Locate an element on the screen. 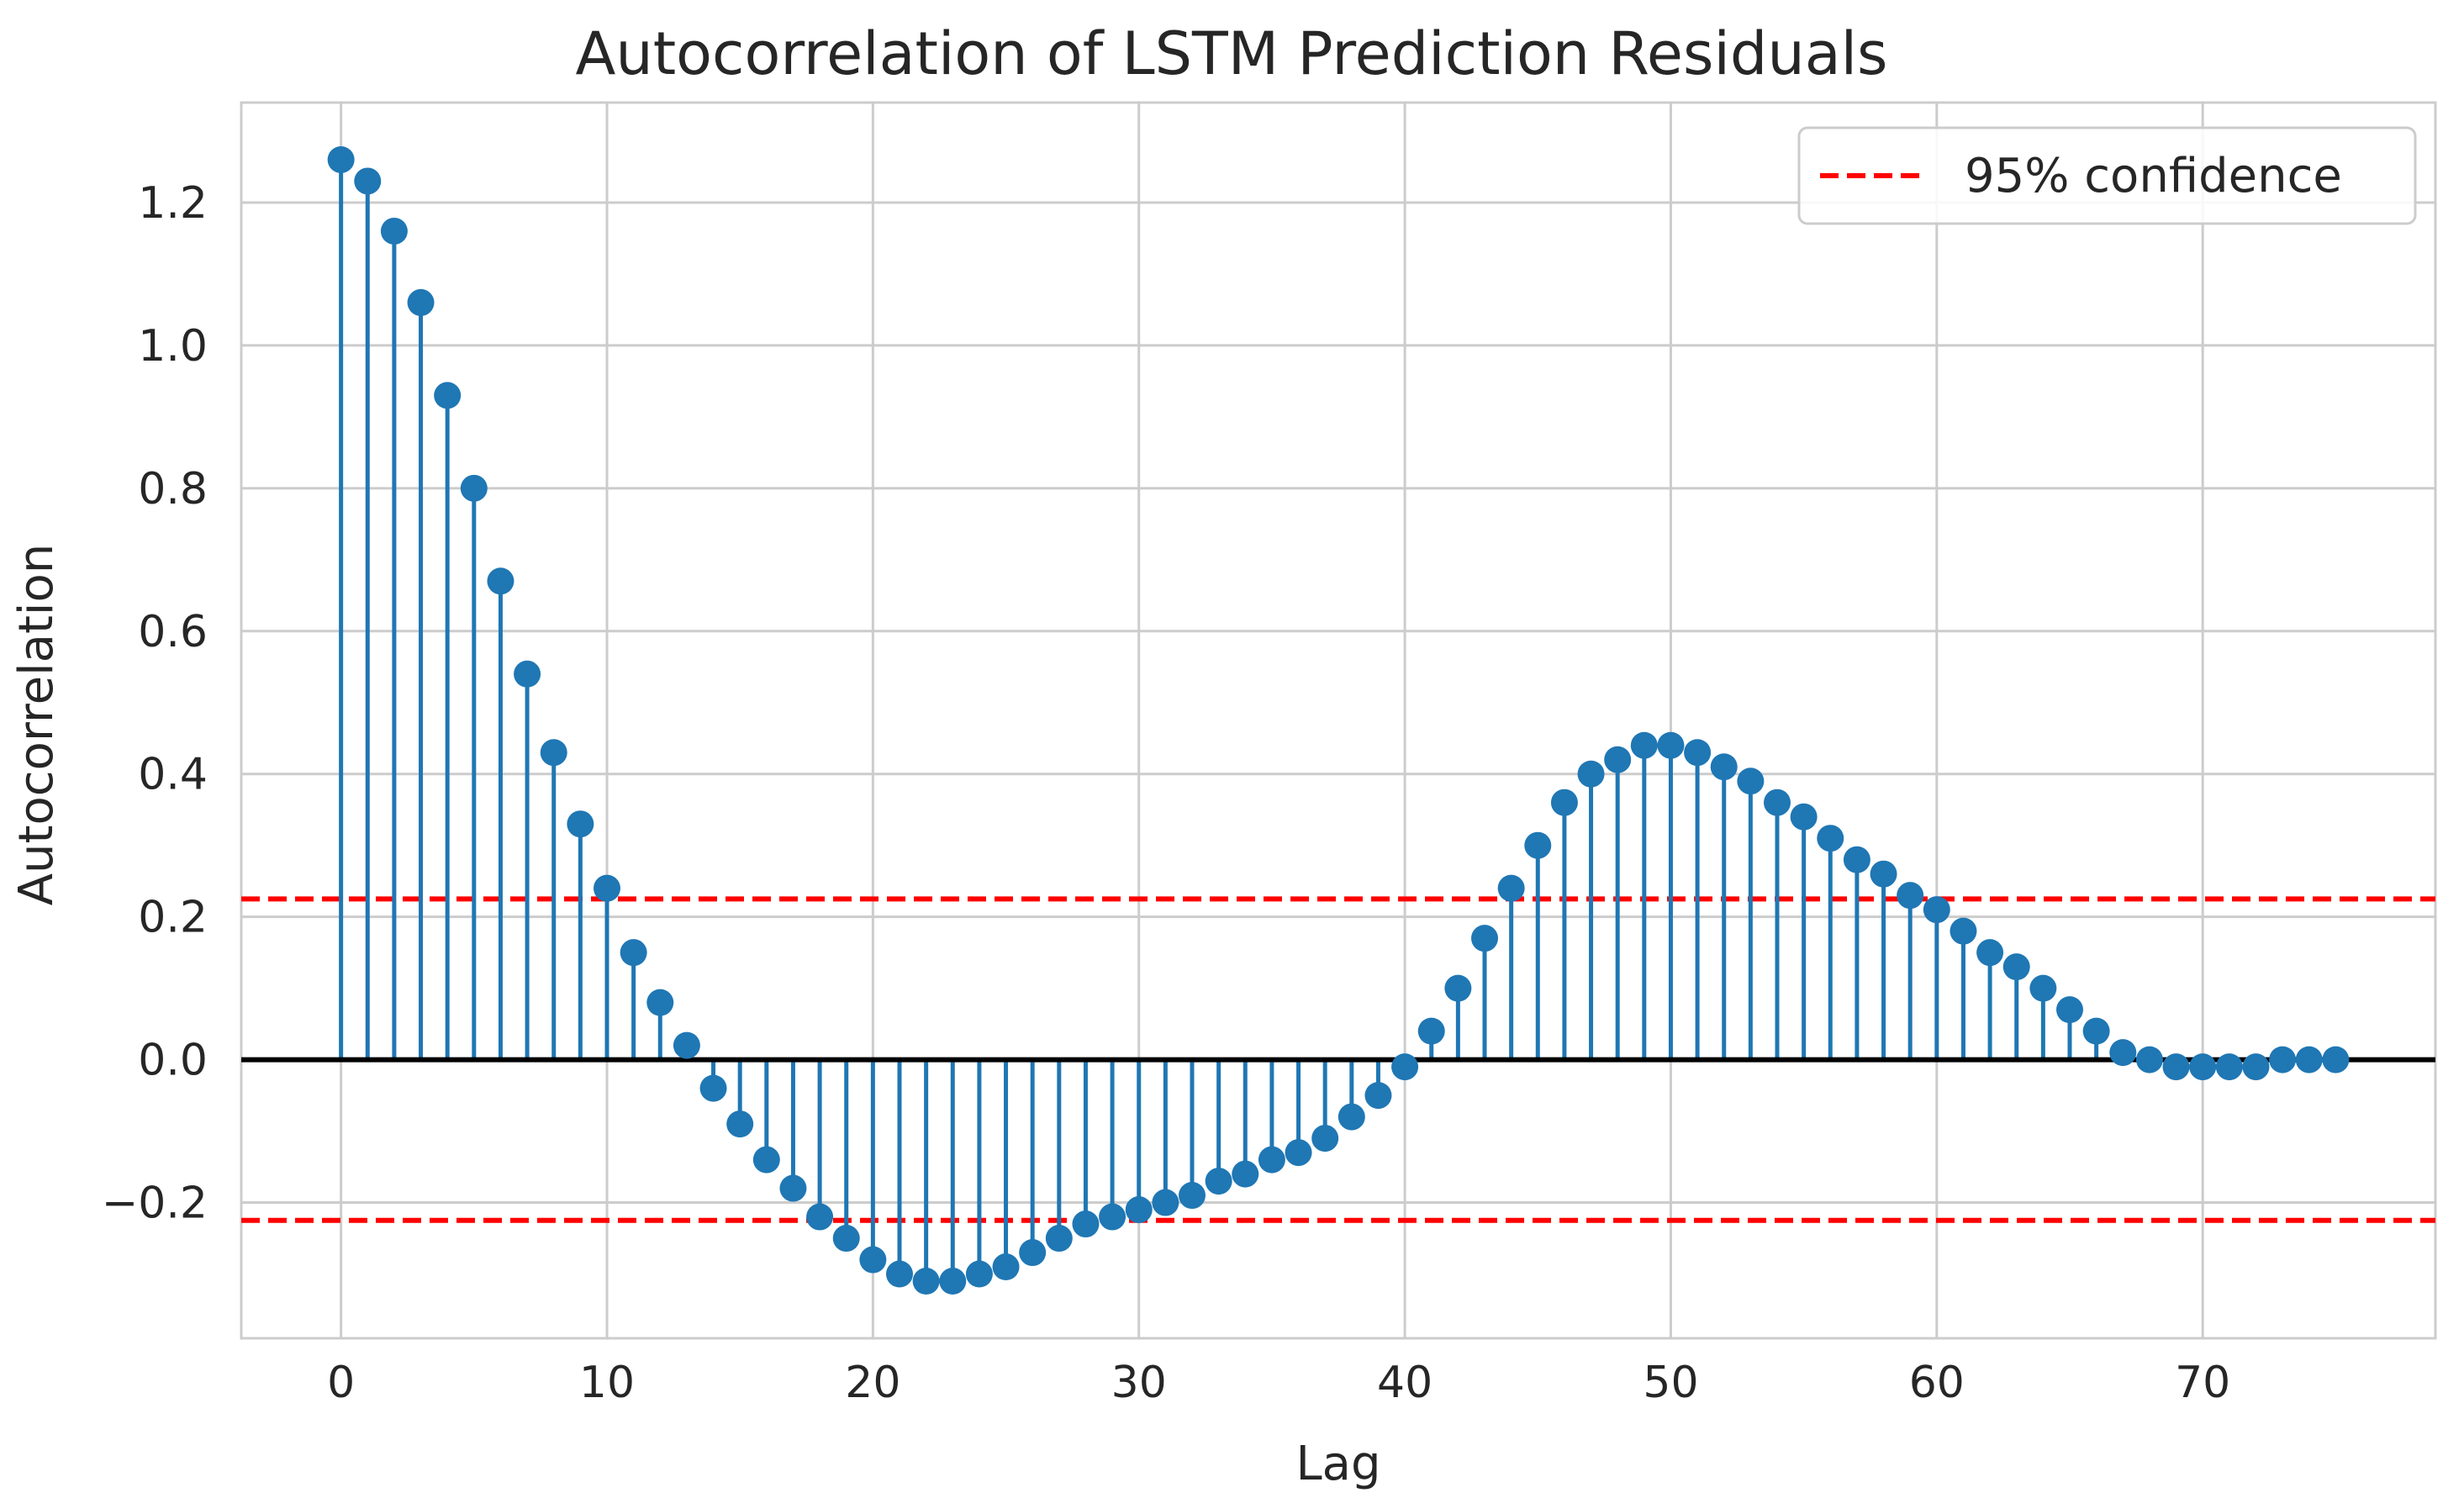 The image size is (2464, 1498). legend-label: 95% confidence is located at coordinates (2153, 176).